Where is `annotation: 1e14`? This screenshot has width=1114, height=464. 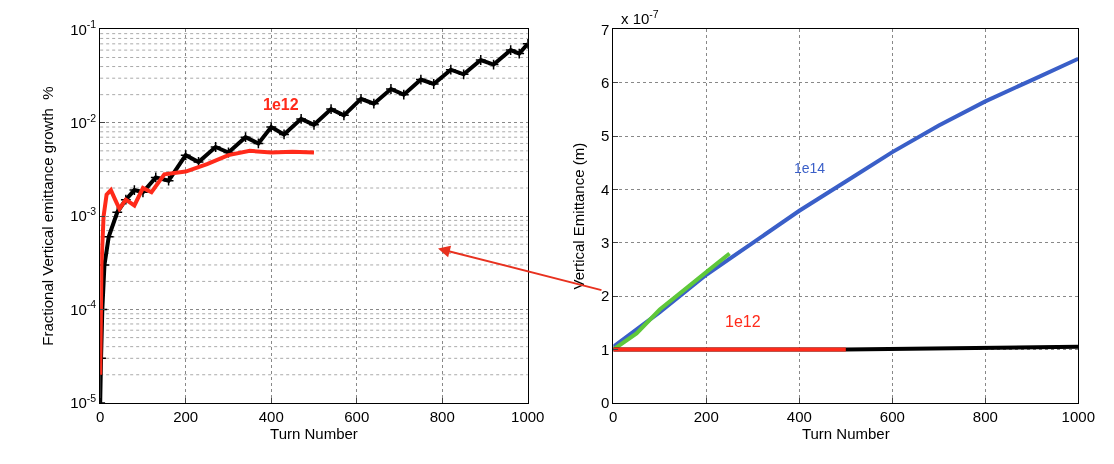
annotation: 1e14 is located at coordinates (810, 168).